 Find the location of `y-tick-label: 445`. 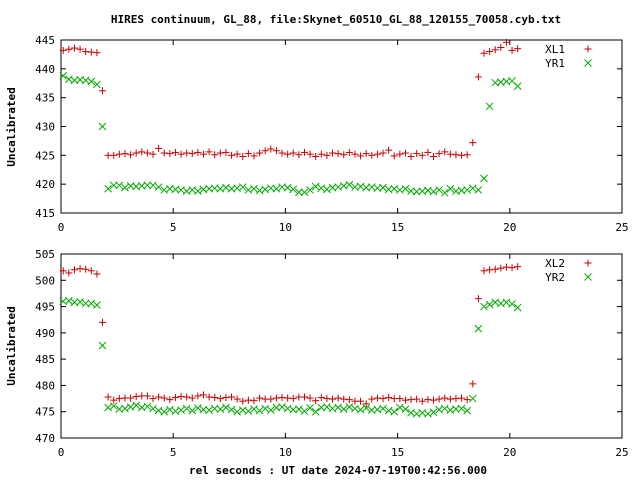

y-tick-label: 445 is located at coordinates (45, 40).